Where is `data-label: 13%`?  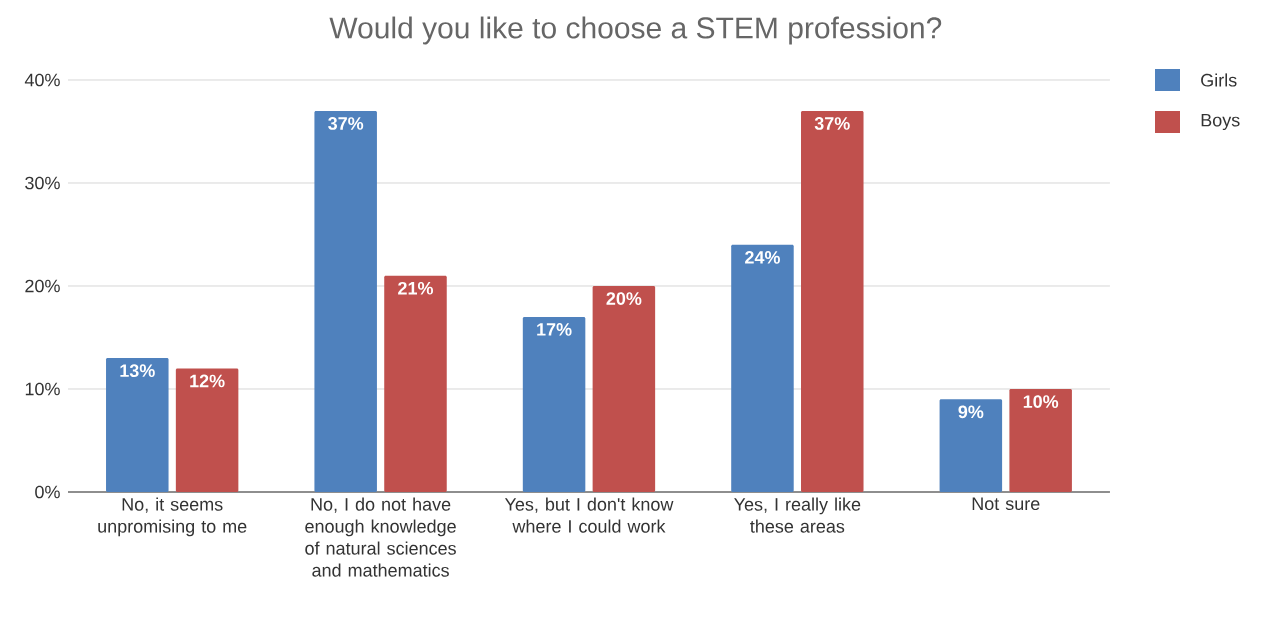
data-label: 13% is located at coordinates (137, 371).